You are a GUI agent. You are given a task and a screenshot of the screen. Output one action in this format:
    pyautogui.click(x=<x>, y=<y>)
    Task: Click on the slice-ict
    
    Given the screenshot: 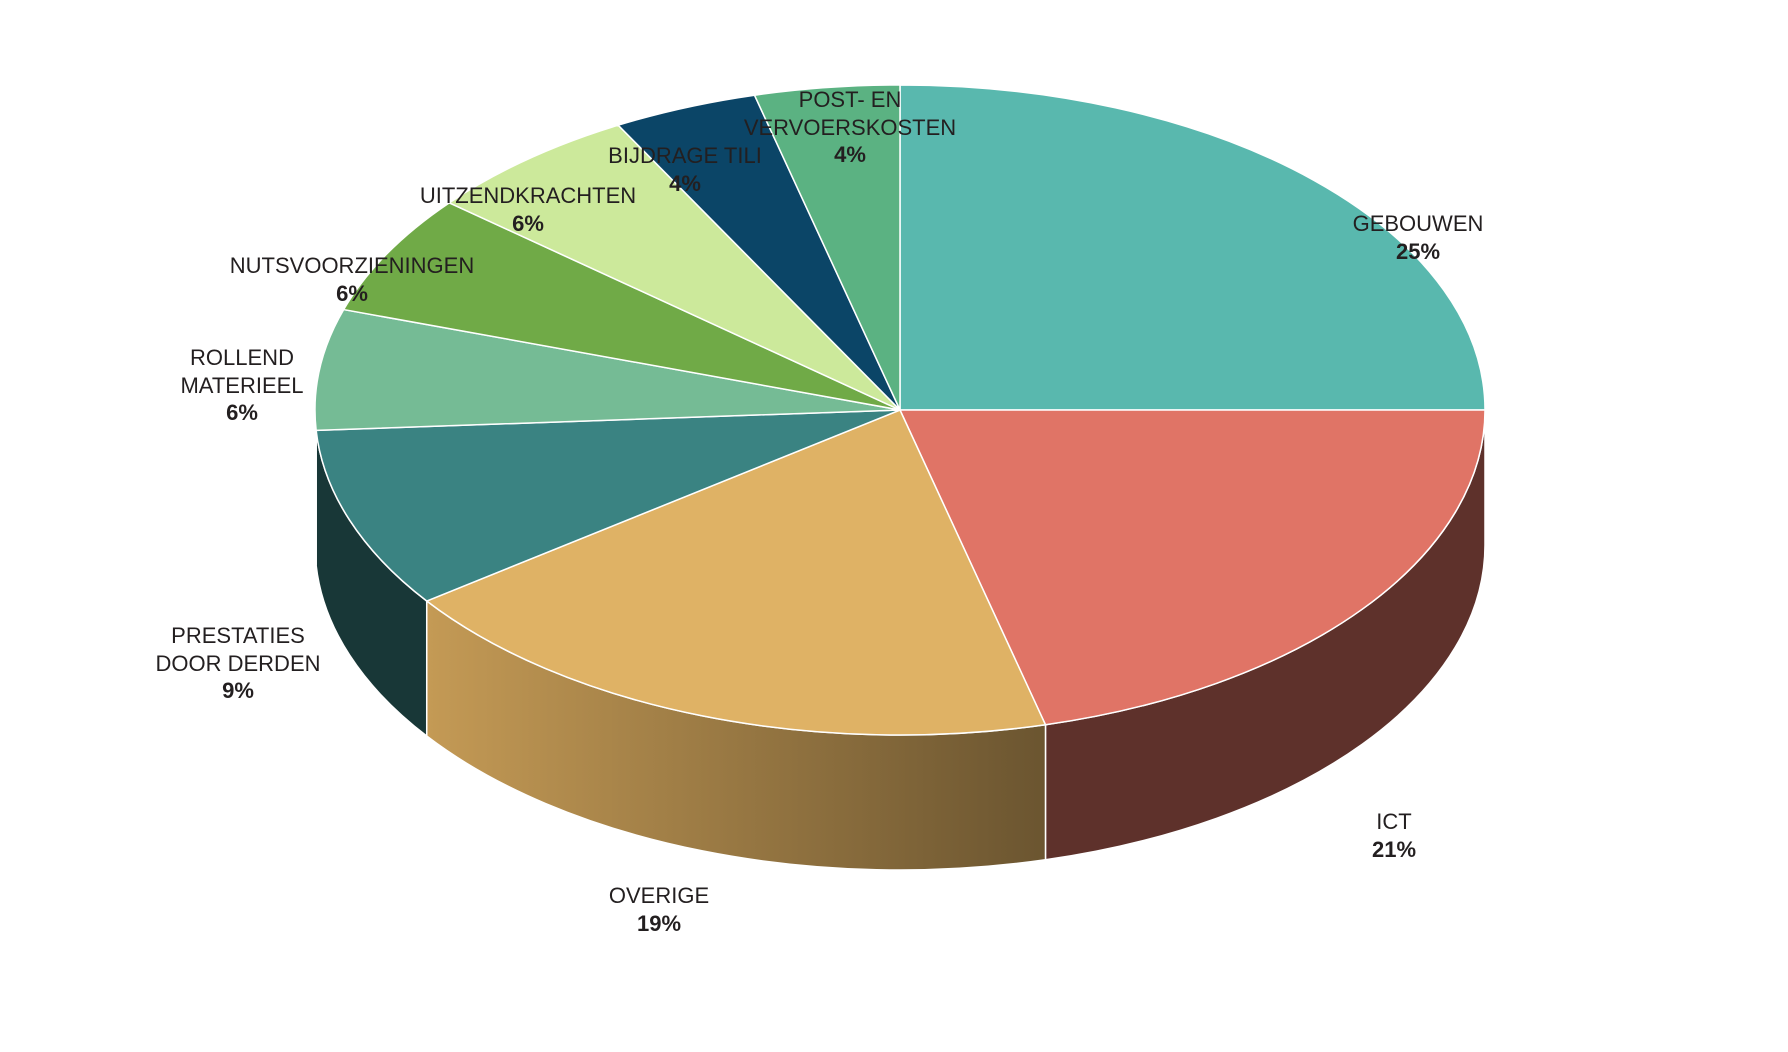 What is the action you would take?
    pyautogui.click(x=1192, y=567)
    